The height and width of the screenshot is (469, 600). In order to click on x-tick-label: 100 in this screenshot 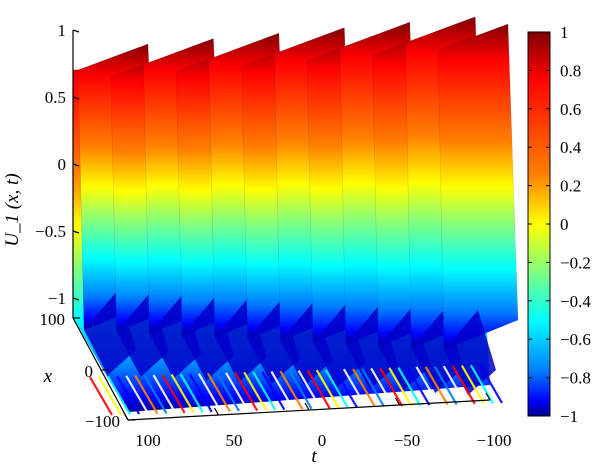, I will do `click(53, 319)`.